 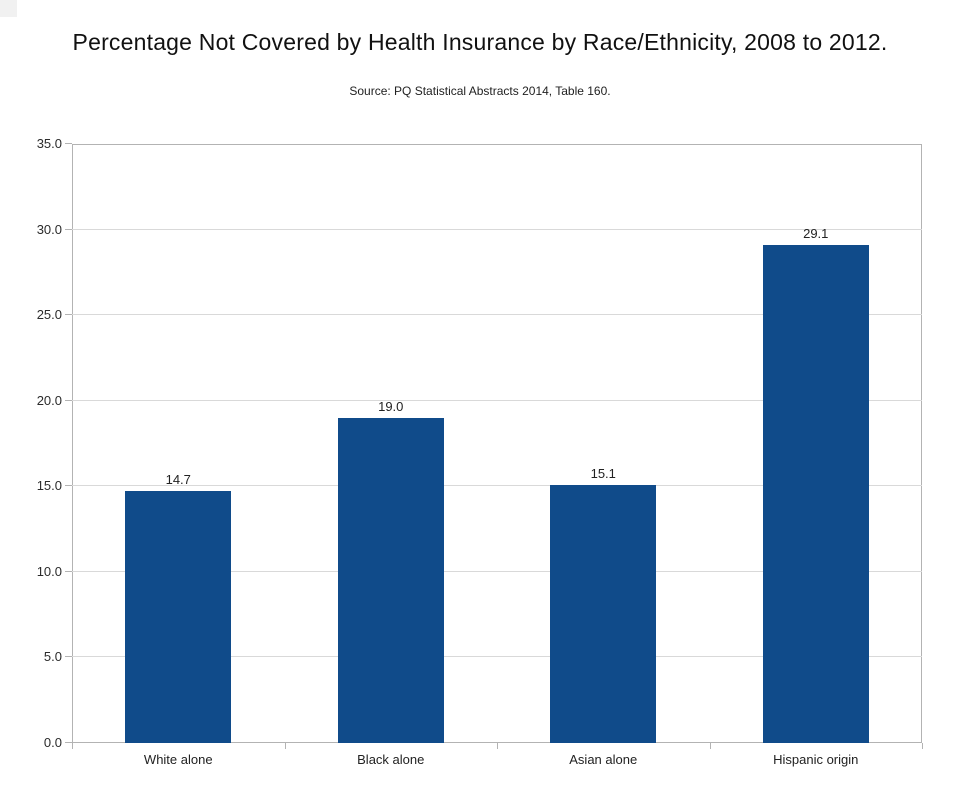 I want to click on category-label: White alone, so click(x=178, y=759).